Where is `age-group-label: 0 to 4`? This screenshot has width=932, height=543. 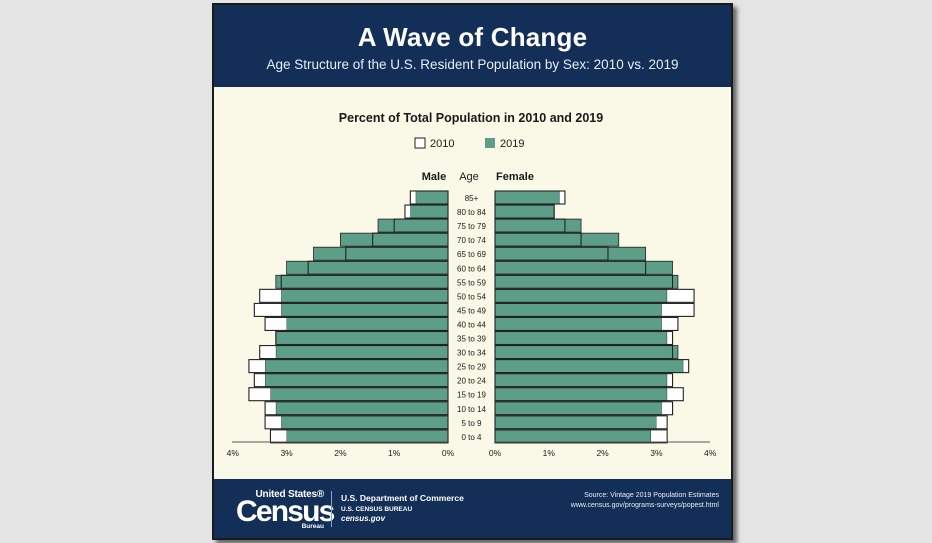
age-group-label: 0 to 4 is located at coordinates (471, 437).